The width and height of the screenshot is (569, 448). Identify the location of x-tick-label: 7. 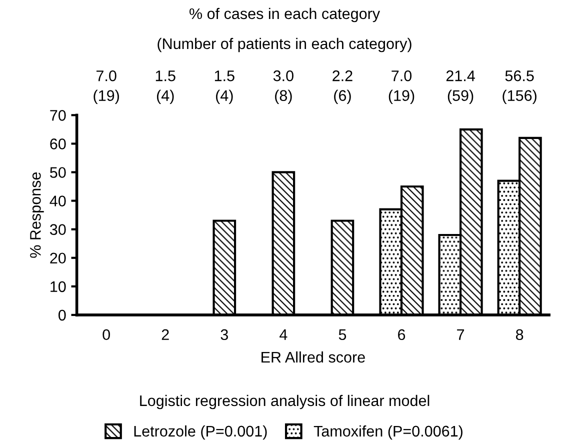
(460, 334).